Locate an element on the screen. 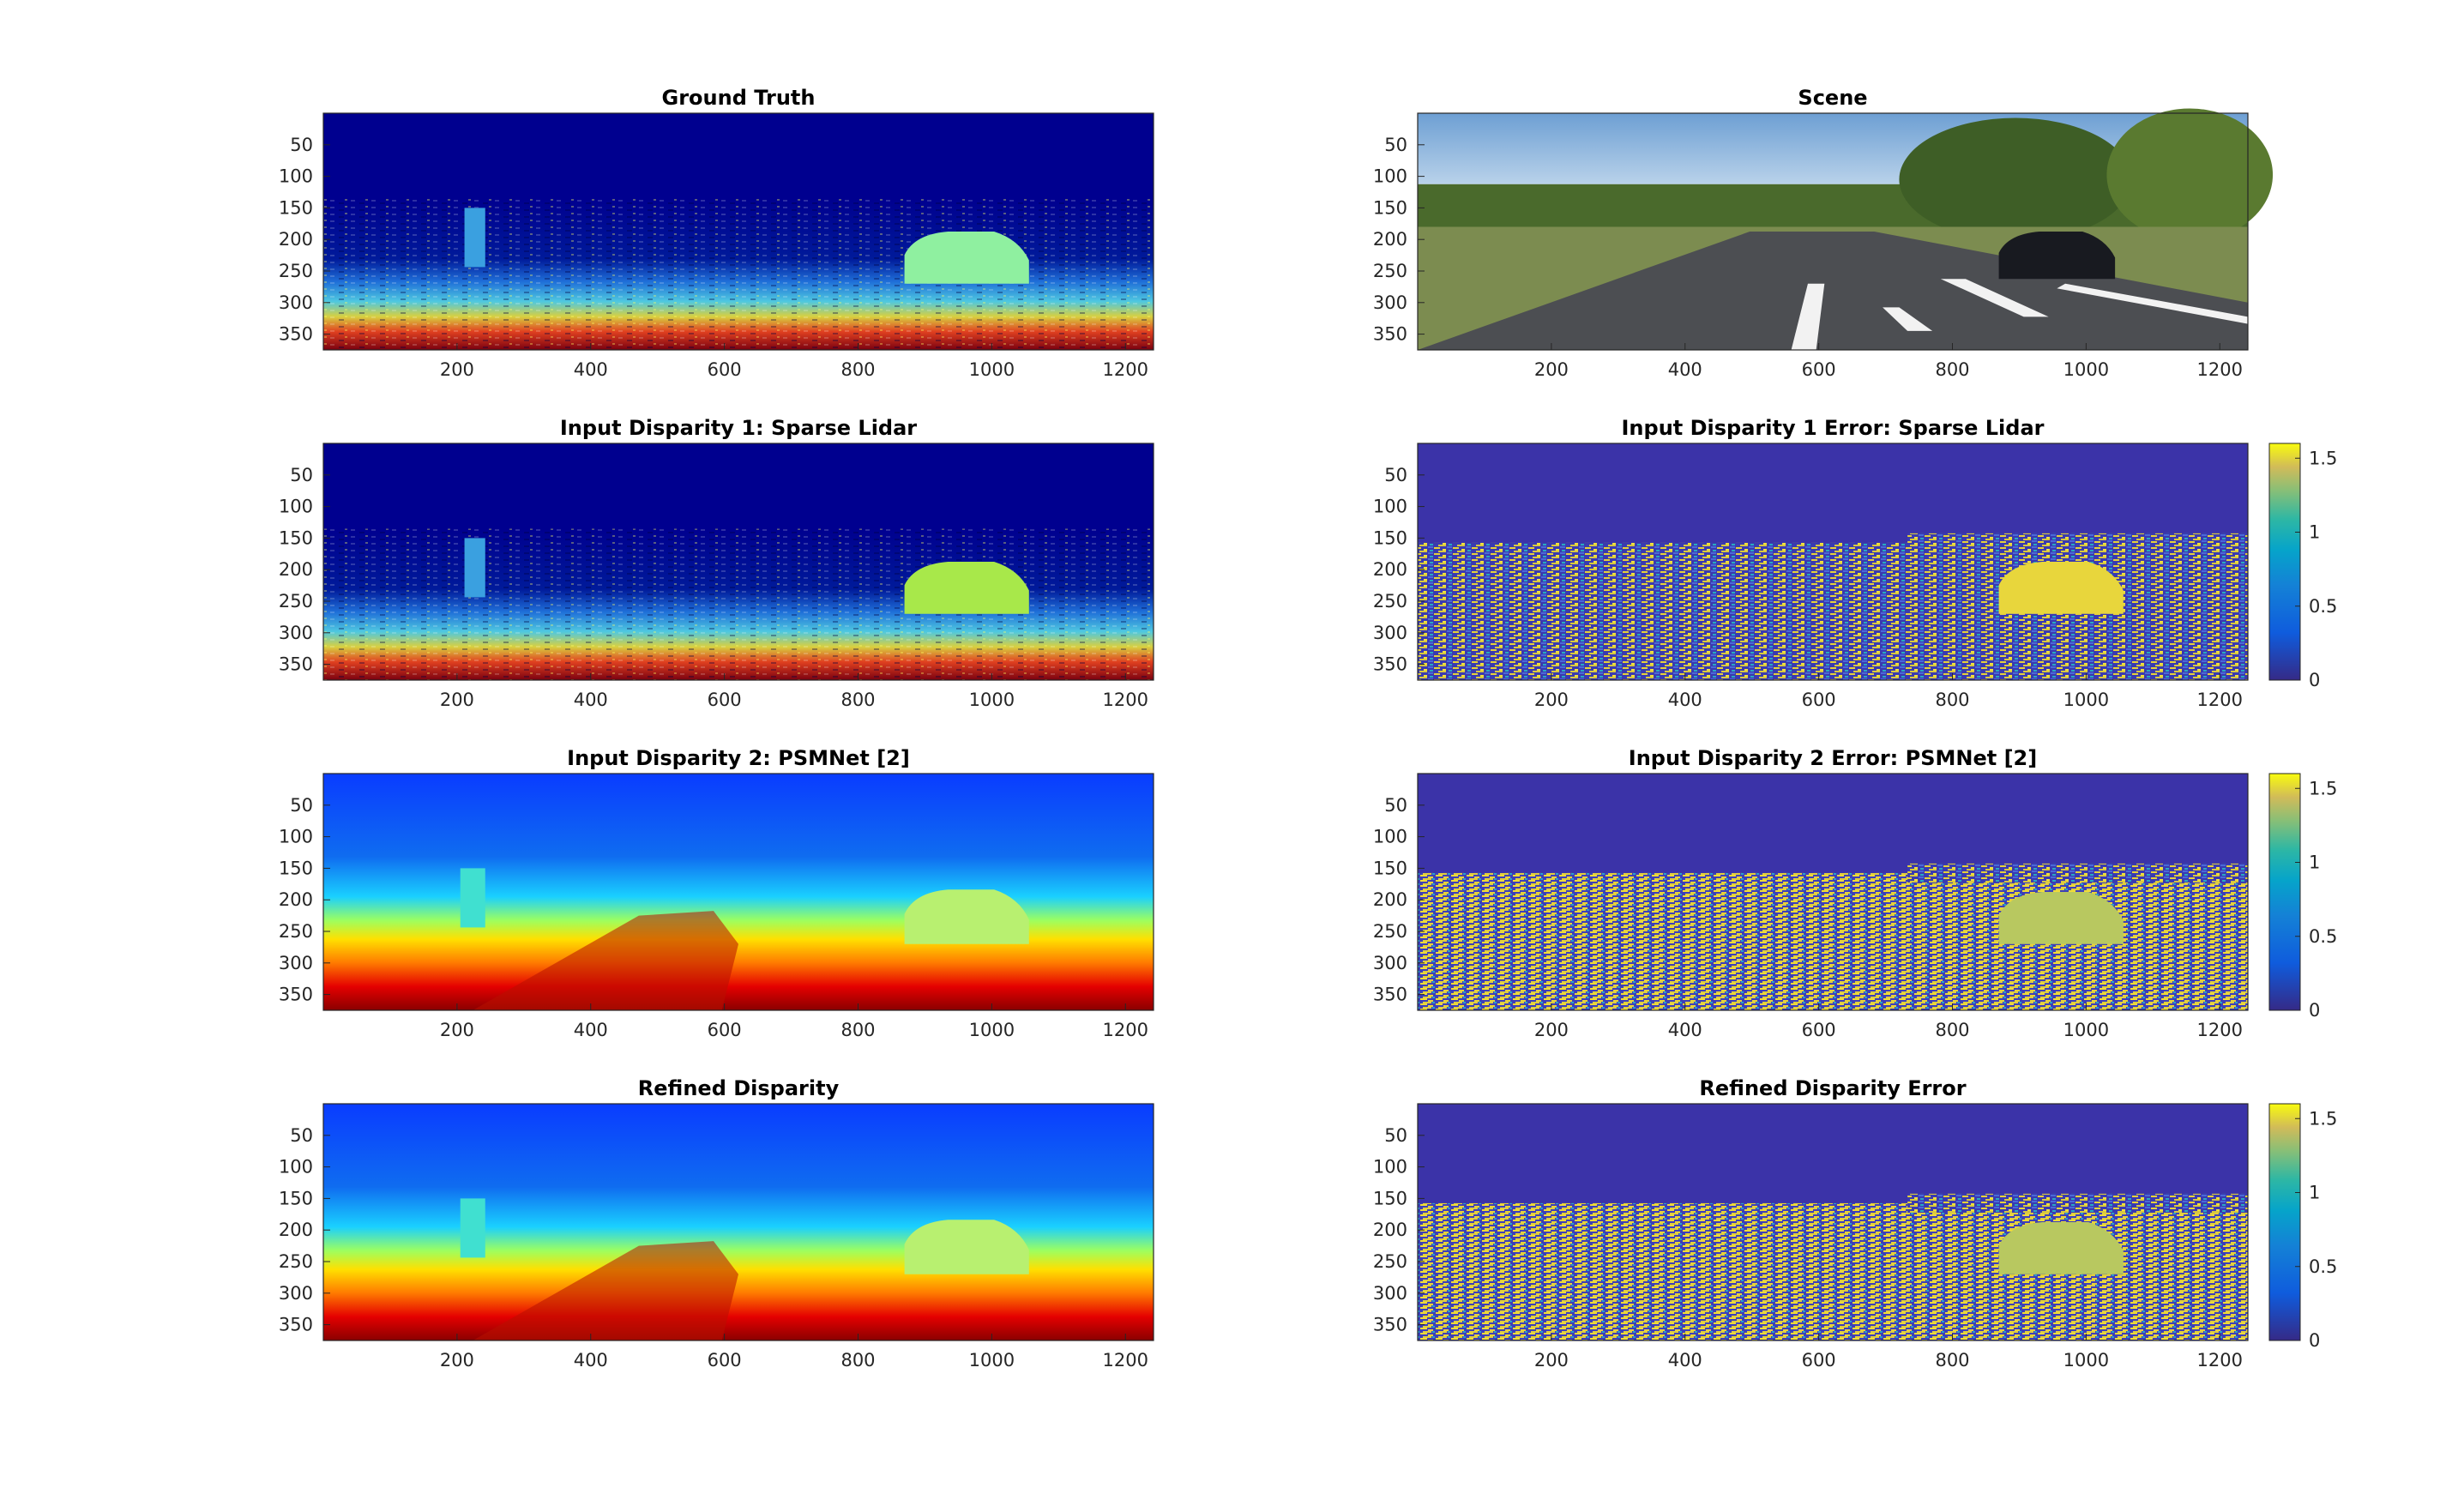 The image size is (2464, 1494). panel-title: Input Disparity 2 Error: PSMNet [2] is located at coordinates (1833, 758).